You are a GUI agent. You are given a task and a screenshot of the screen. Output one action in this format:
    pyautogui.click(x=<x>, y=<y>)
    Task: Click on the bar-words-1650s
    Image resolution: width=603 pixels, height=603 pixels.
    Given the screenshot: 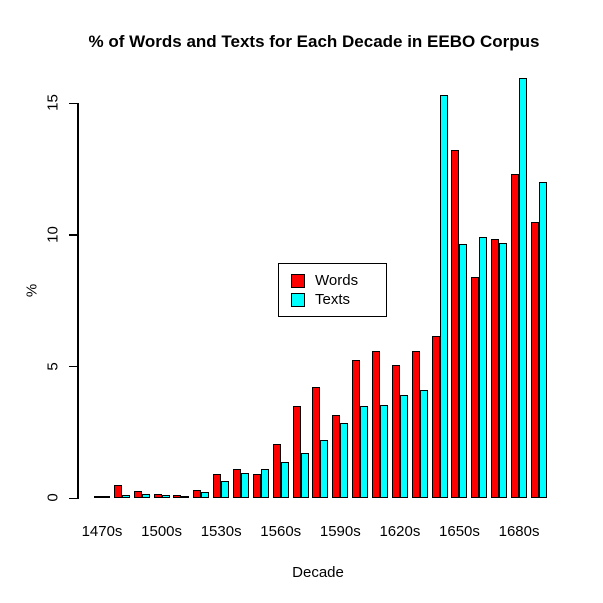 What is the action you would take?
    pyautogui.click(x=455, y=324)
    